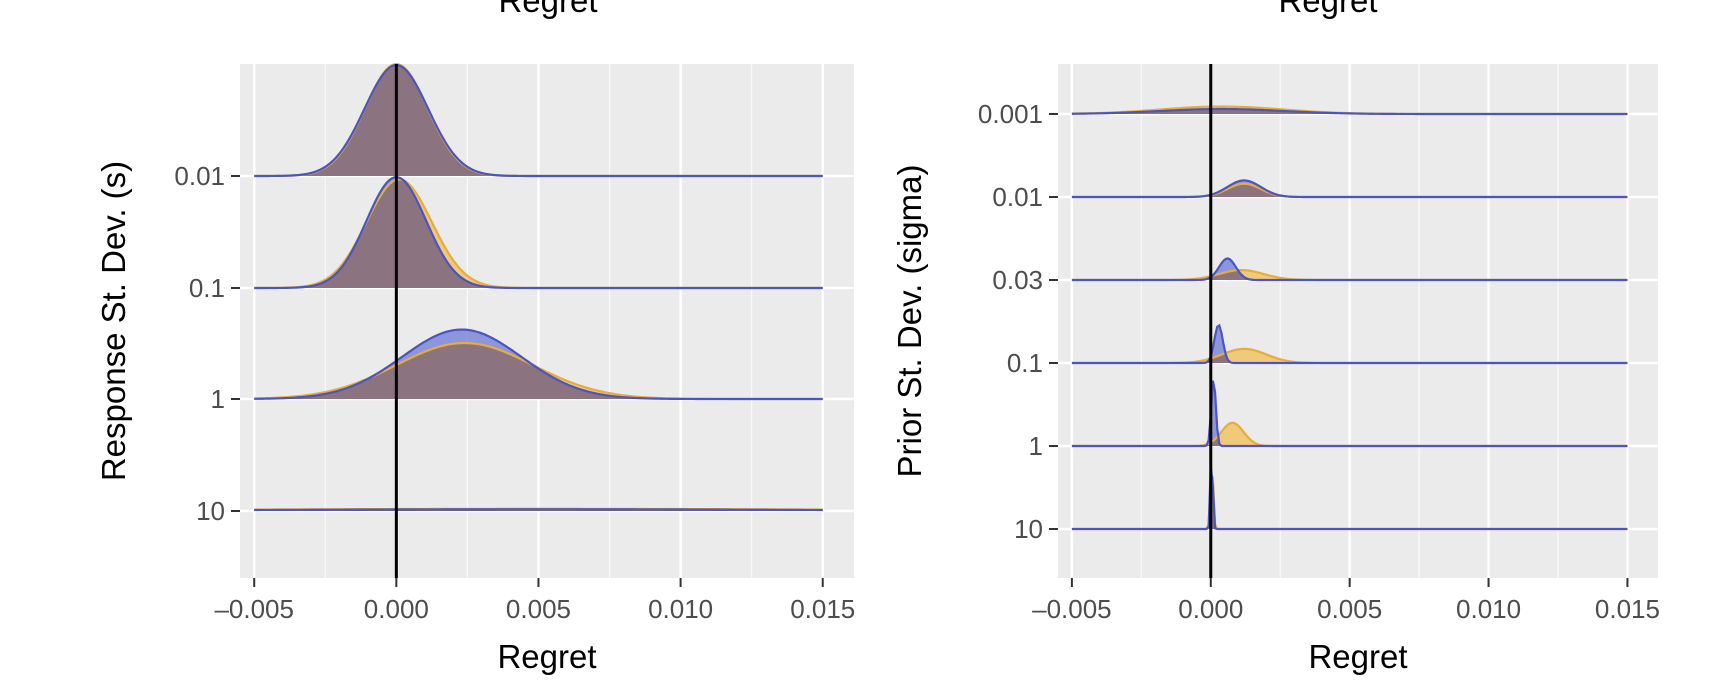 The height and width of the screenshot is (692, 1724). What do you see at coordinates (547, 9) in the screenshot?
I see `top-cut-label-left: Regret` at bounding box center [547, 9].